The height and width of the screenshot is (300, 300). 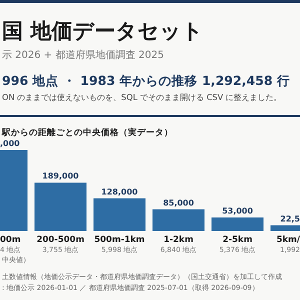 I want to click on annotation: ON のままでは使えないものを、SQL でそのまま開ける CSV に整えました。, so click(x=142, y=97).